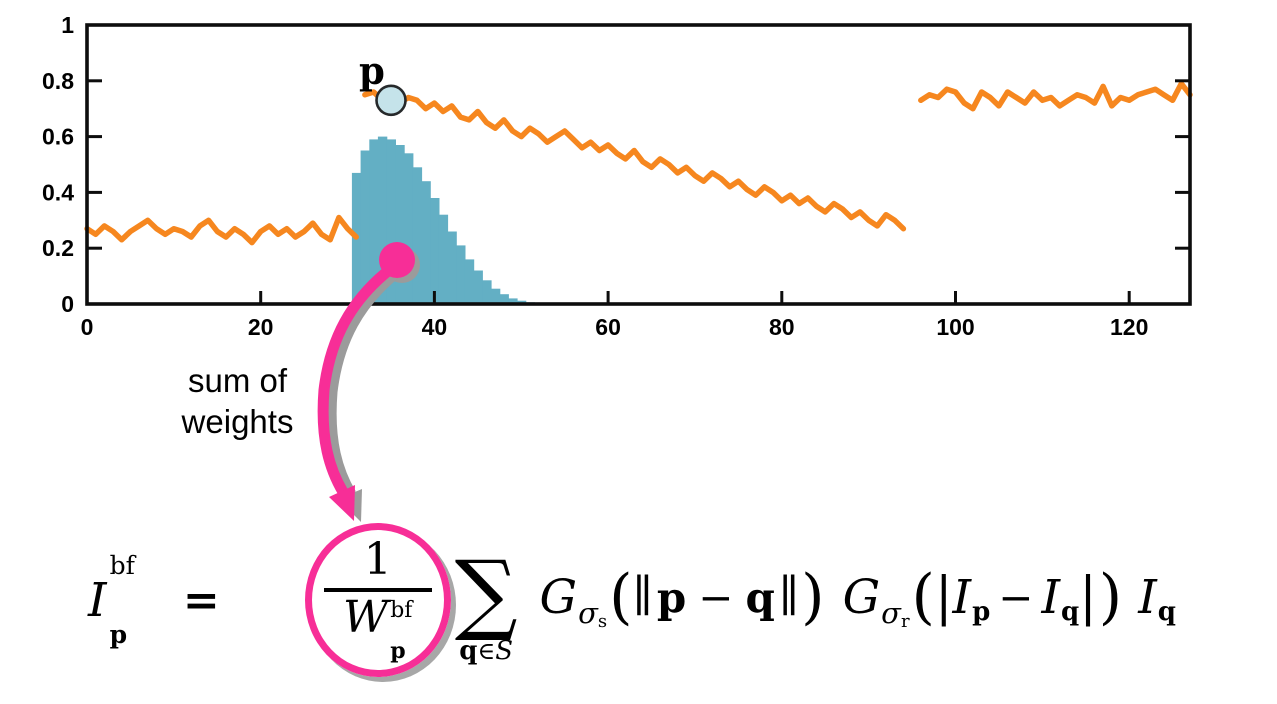 The height and width of the screenshot is (704, 1277). I want to click on pixel-p-marker, so click(391, 100).